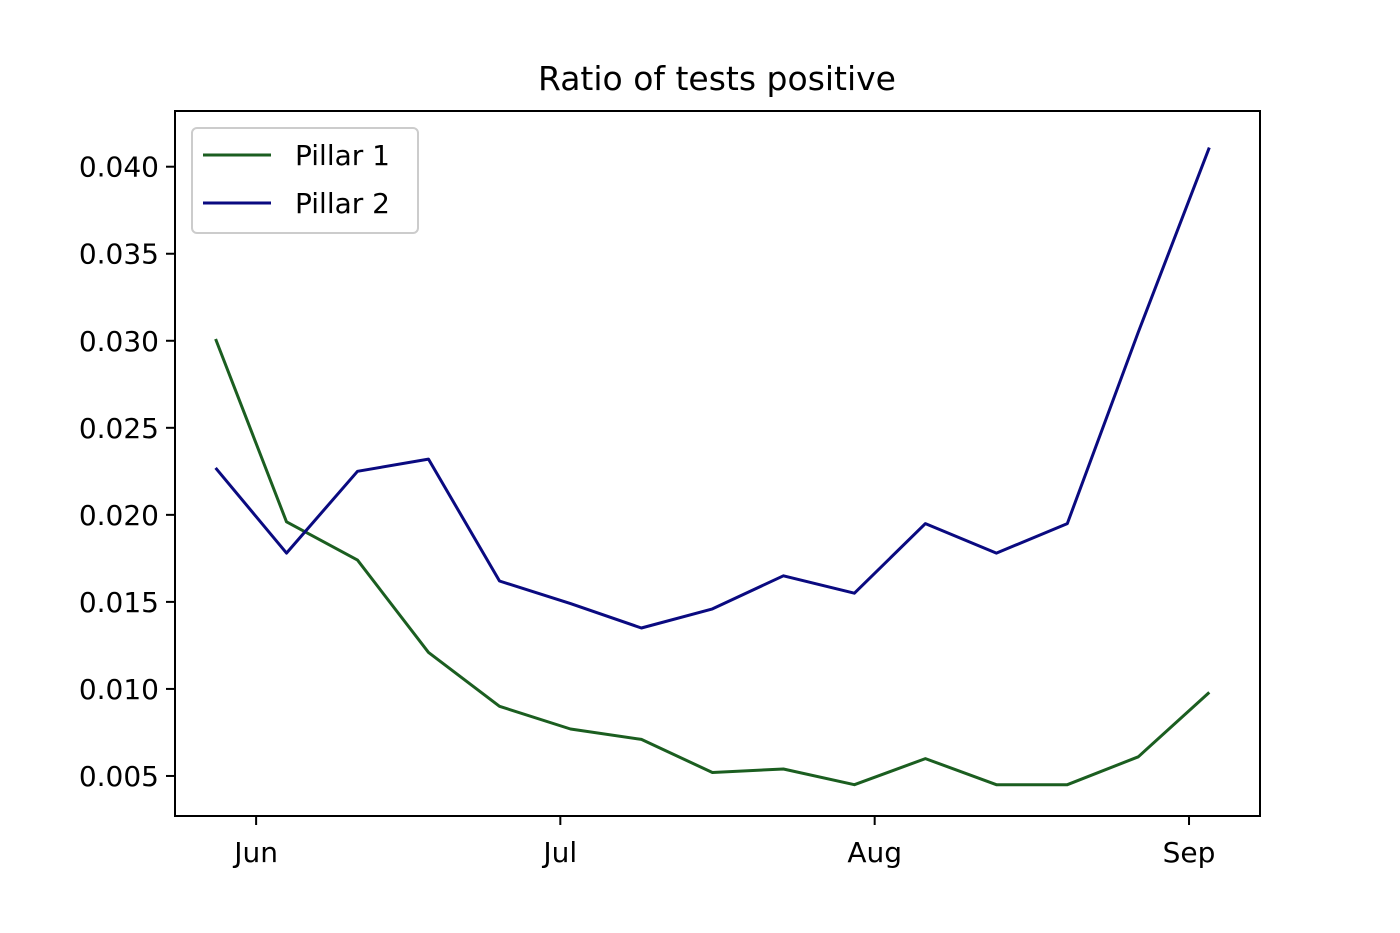  Describe the element at coordinates (119, 254) in the screenshot. I see `y-tick-label: 0.035` at that location.